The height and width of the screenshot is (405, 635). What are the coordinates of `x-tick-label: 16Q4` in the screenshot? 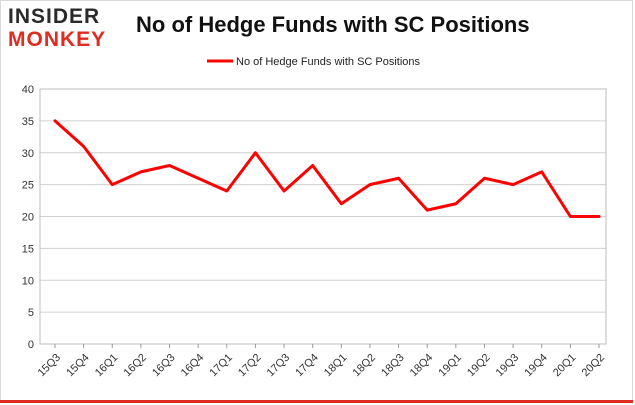 It's located at (193, 366).